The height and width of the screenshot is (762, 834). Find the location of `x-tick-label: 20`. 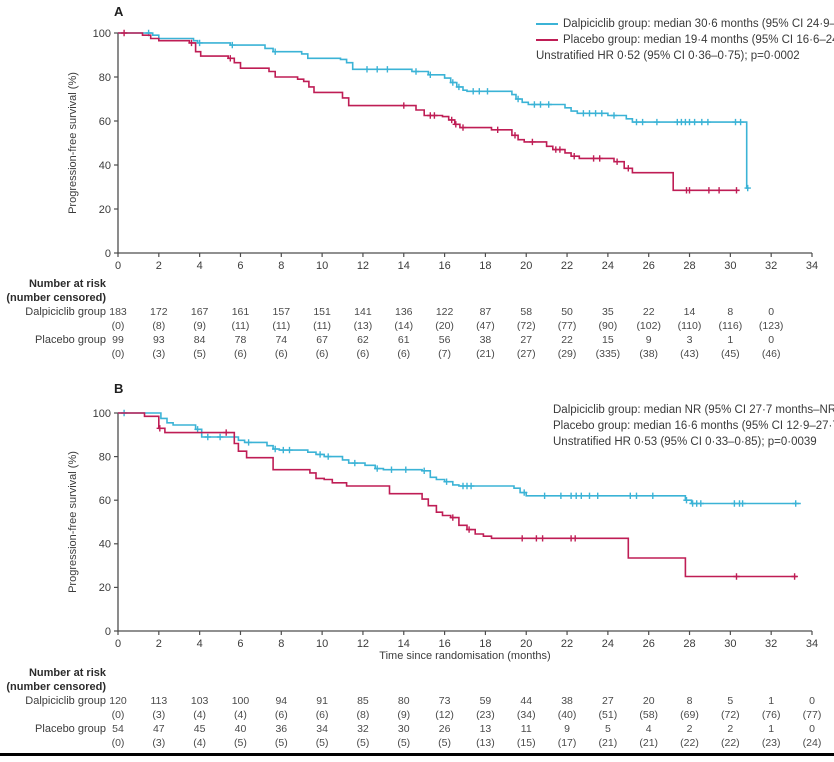

x-tick-label: 20 is located at coordinates (526, 644).